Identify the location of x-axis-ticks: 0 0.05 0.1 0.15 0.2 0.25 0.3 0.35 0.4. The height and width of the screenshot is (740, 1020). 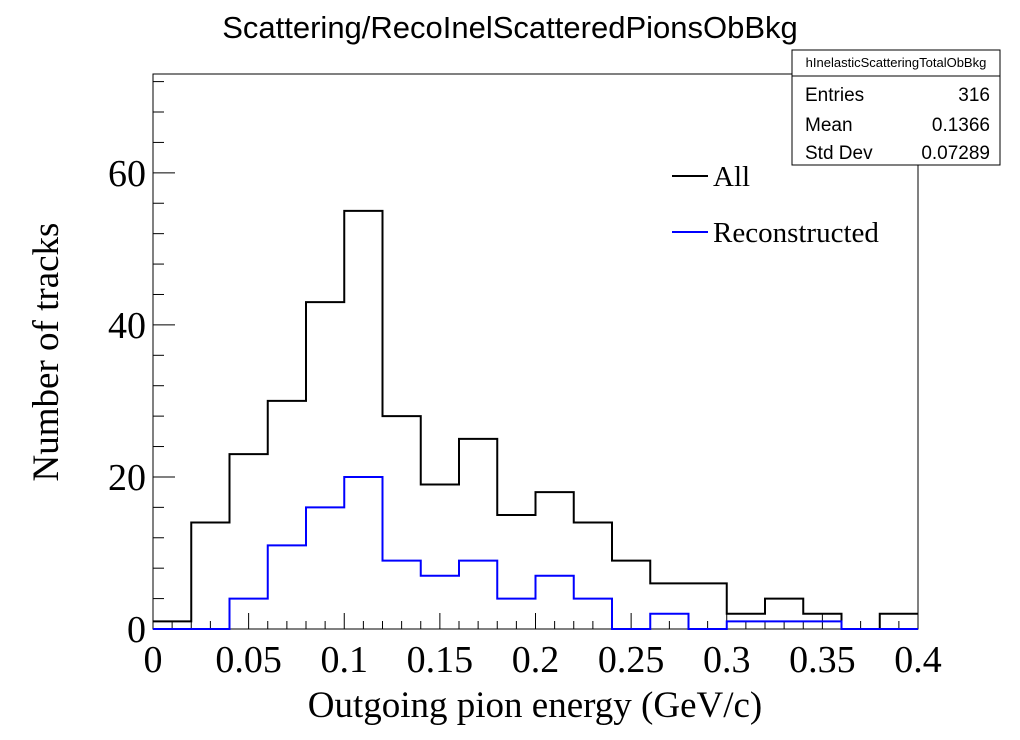
(543, 647).